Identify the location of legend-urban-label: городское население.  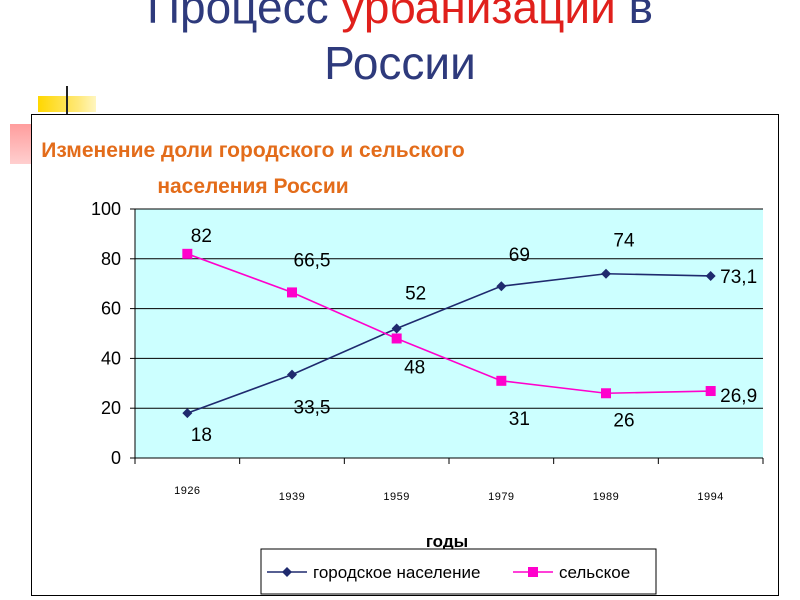
(396, 572).